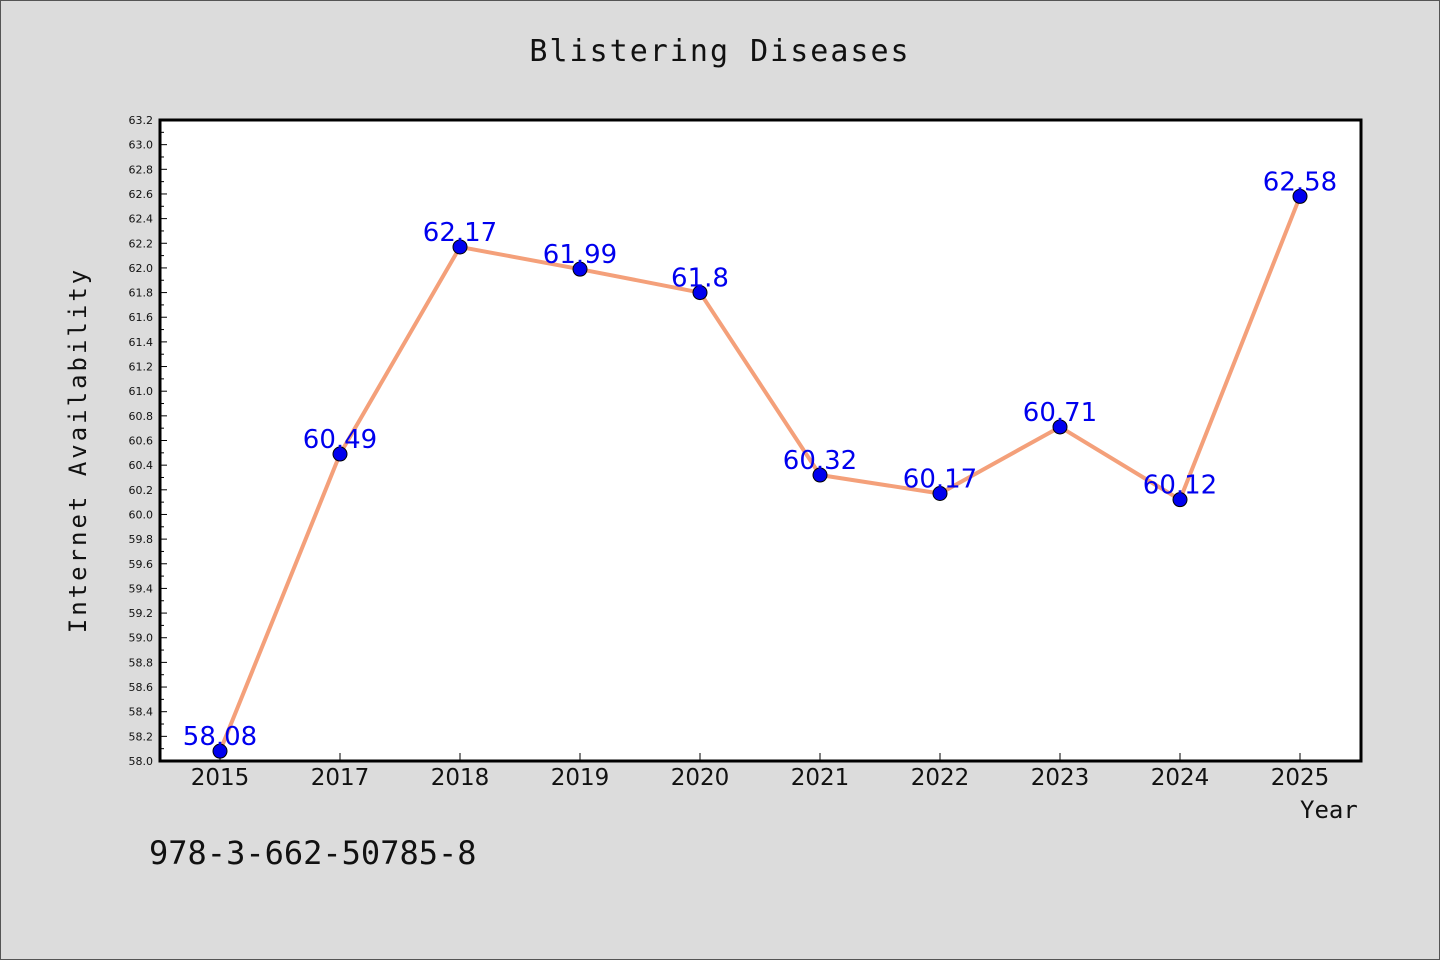  I want to click on y-tick-label: 61.0, so click(141, 391).